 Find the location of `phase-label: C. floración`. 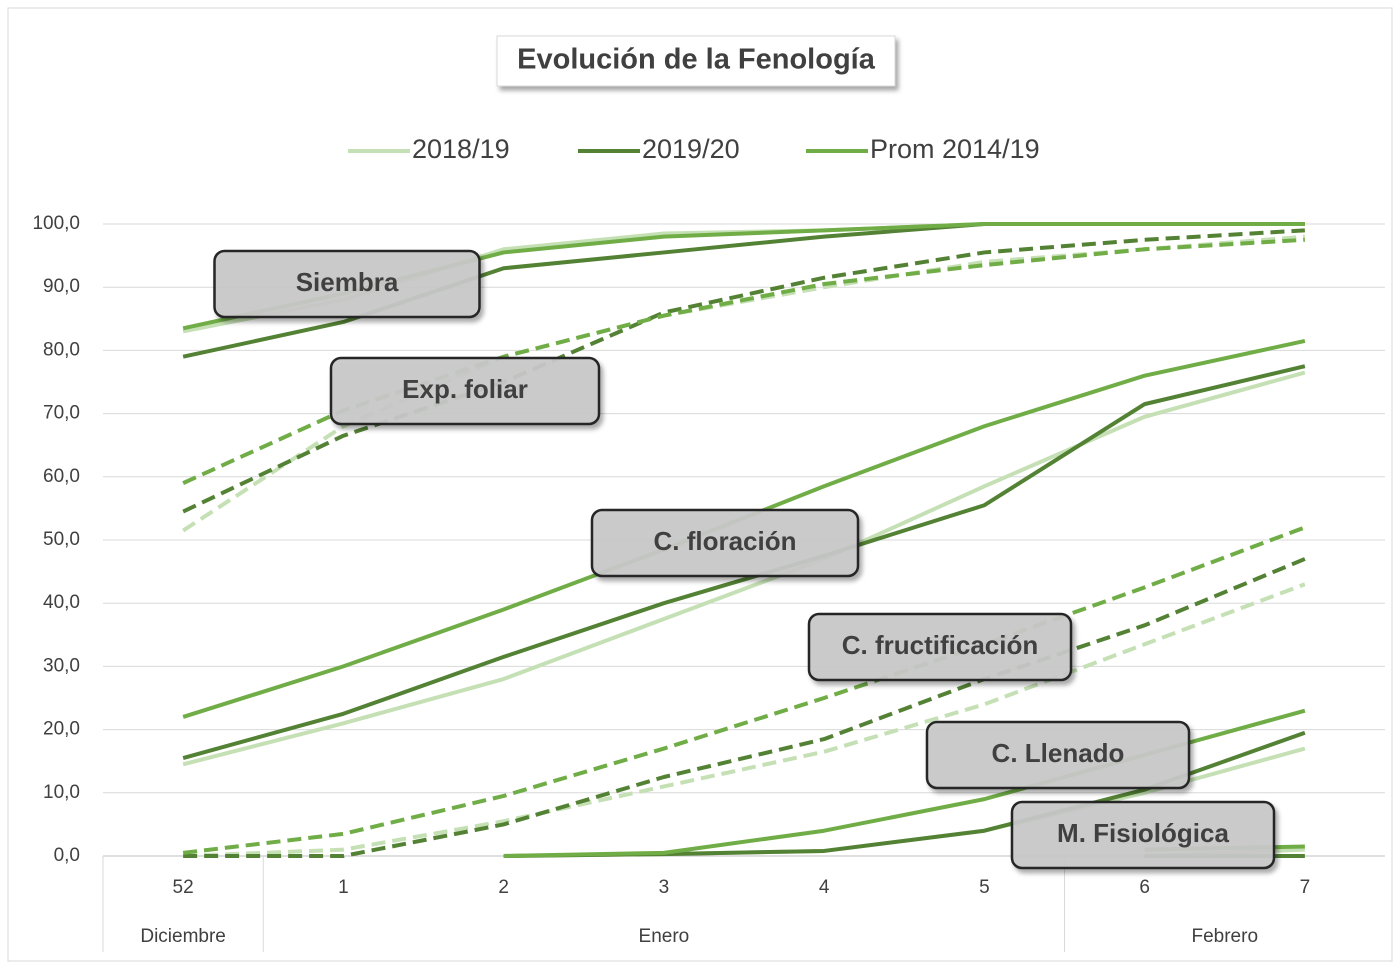

phase-label: C. floración is located at coordinates (724, 541).